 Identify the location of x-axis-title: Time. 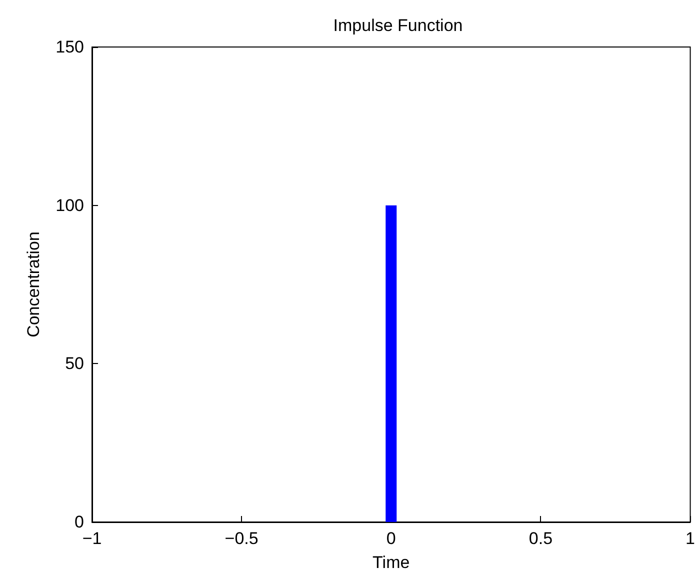
(391, 562).